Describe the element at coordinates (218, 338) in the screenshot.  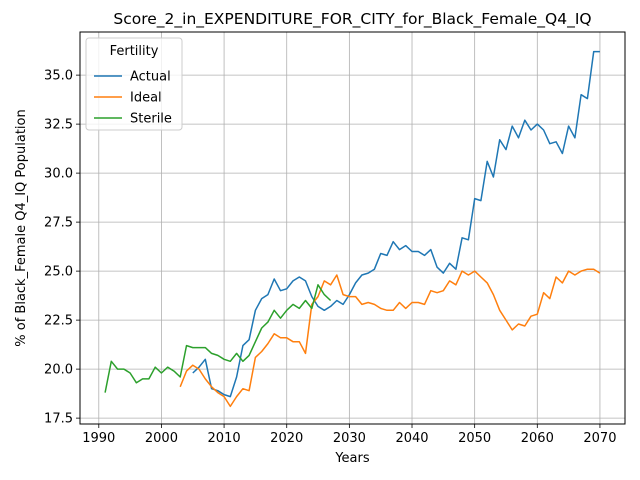
I see `series-line-sterile` at that location.